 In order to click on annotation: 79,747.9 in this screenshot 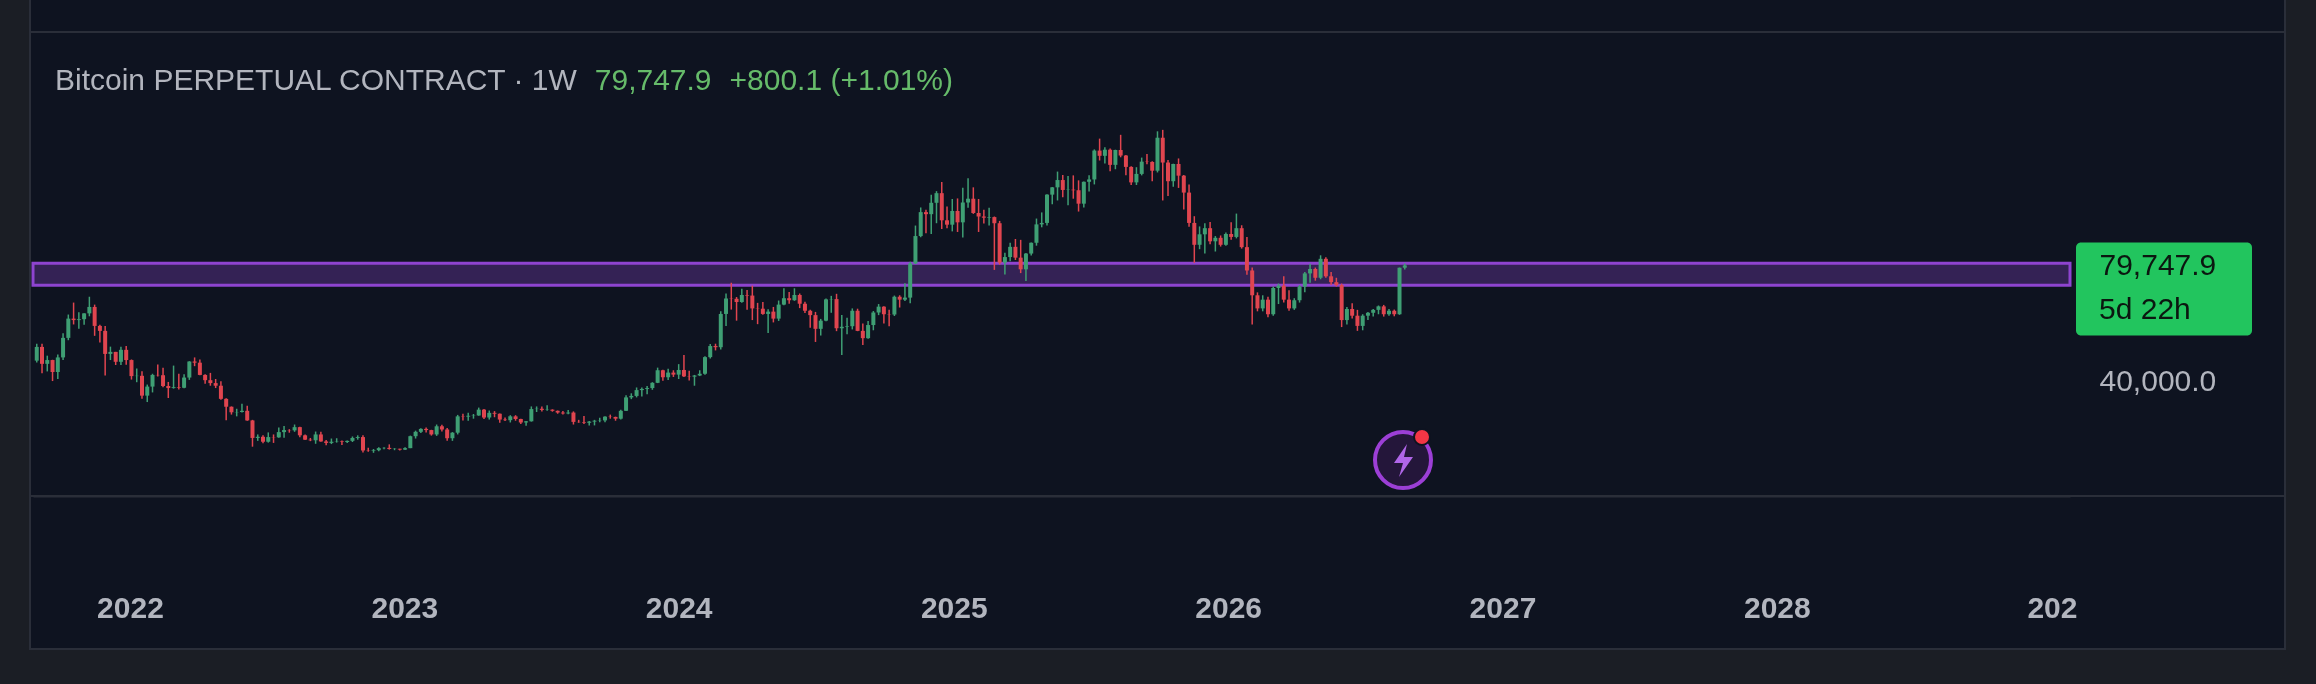, I will do `click(653, 79)`.